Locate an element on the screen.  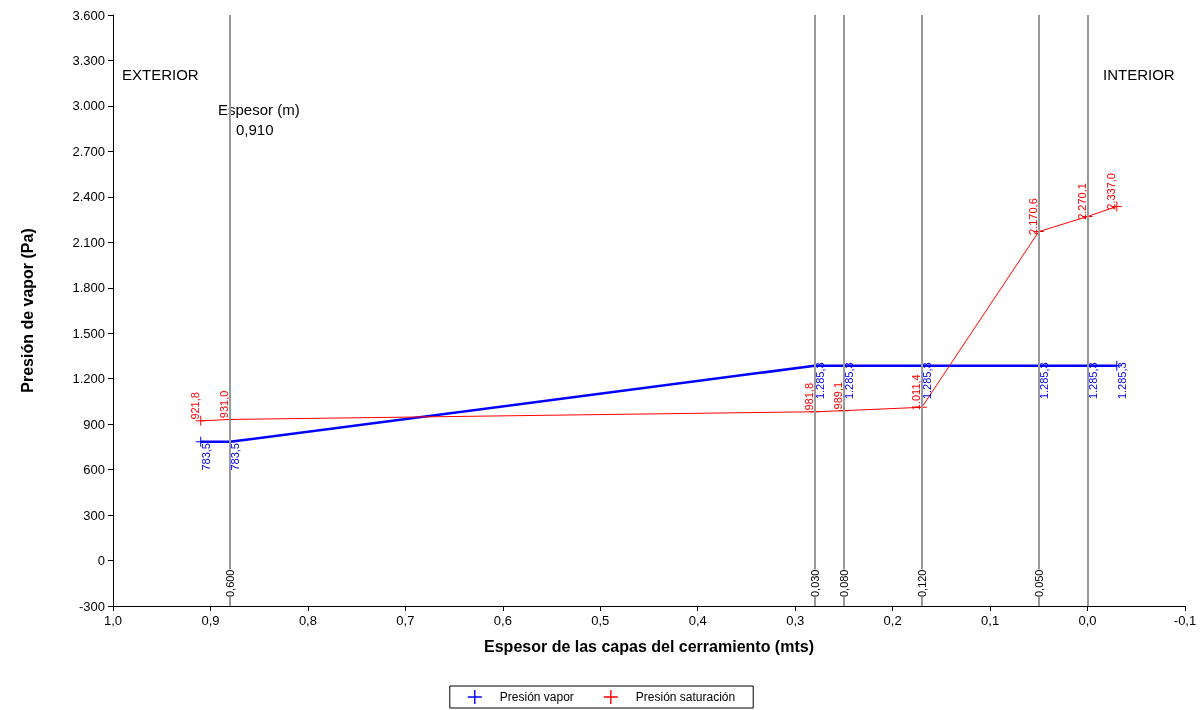
y-tick-label: 2.700 is located at coordinates (88, 151).